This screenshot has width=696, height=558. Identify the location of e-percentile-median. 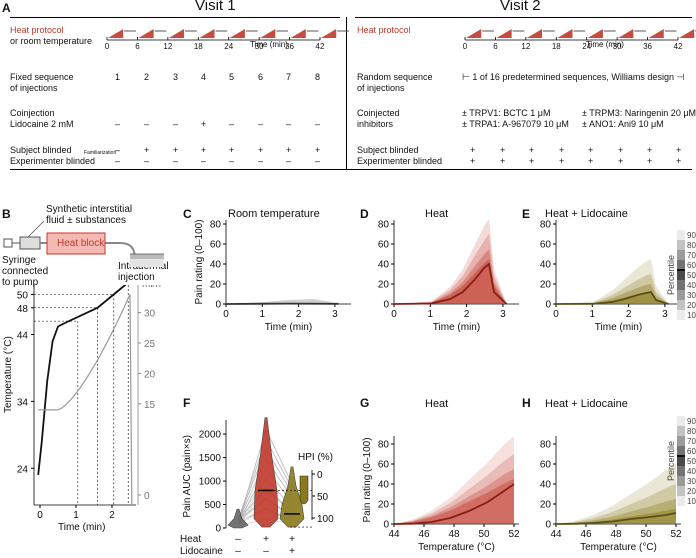
(681, 270).